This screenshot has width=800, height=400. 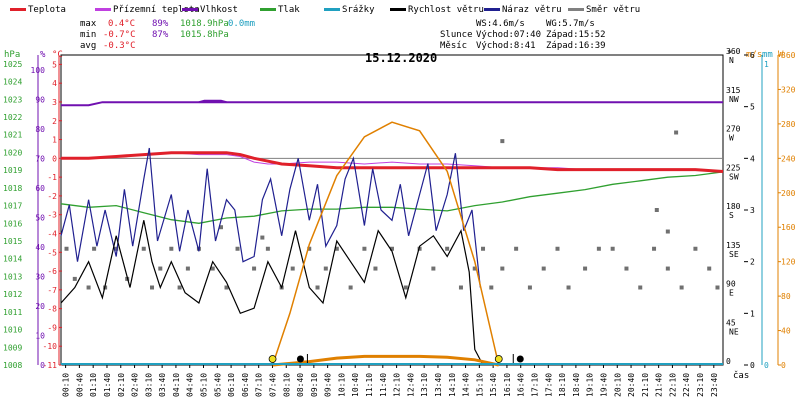 What do you see at coordinates (358, 10) in the screenshot?
I see `legend-srazky: Srážky` at bounding box center [358, 10].